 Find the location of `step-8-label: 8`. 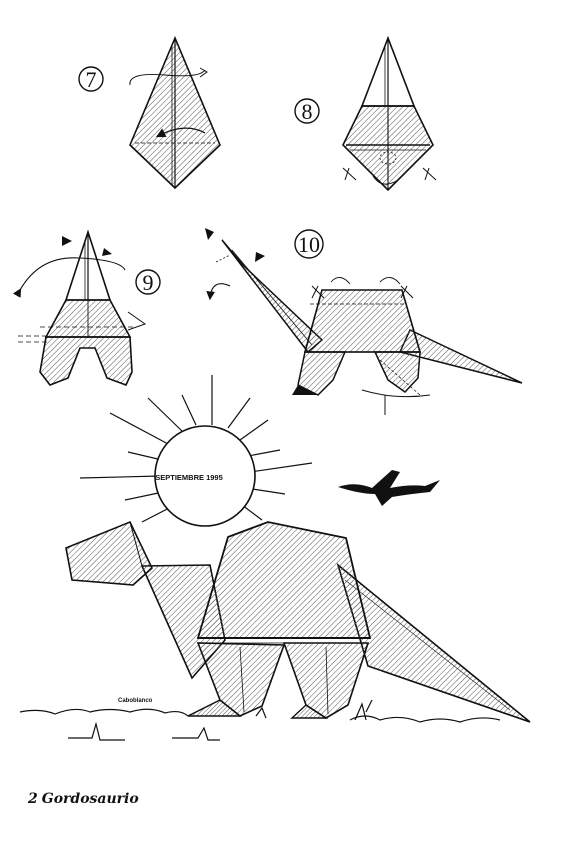

step-8-label: 8 is located at coordinates (307, 111).